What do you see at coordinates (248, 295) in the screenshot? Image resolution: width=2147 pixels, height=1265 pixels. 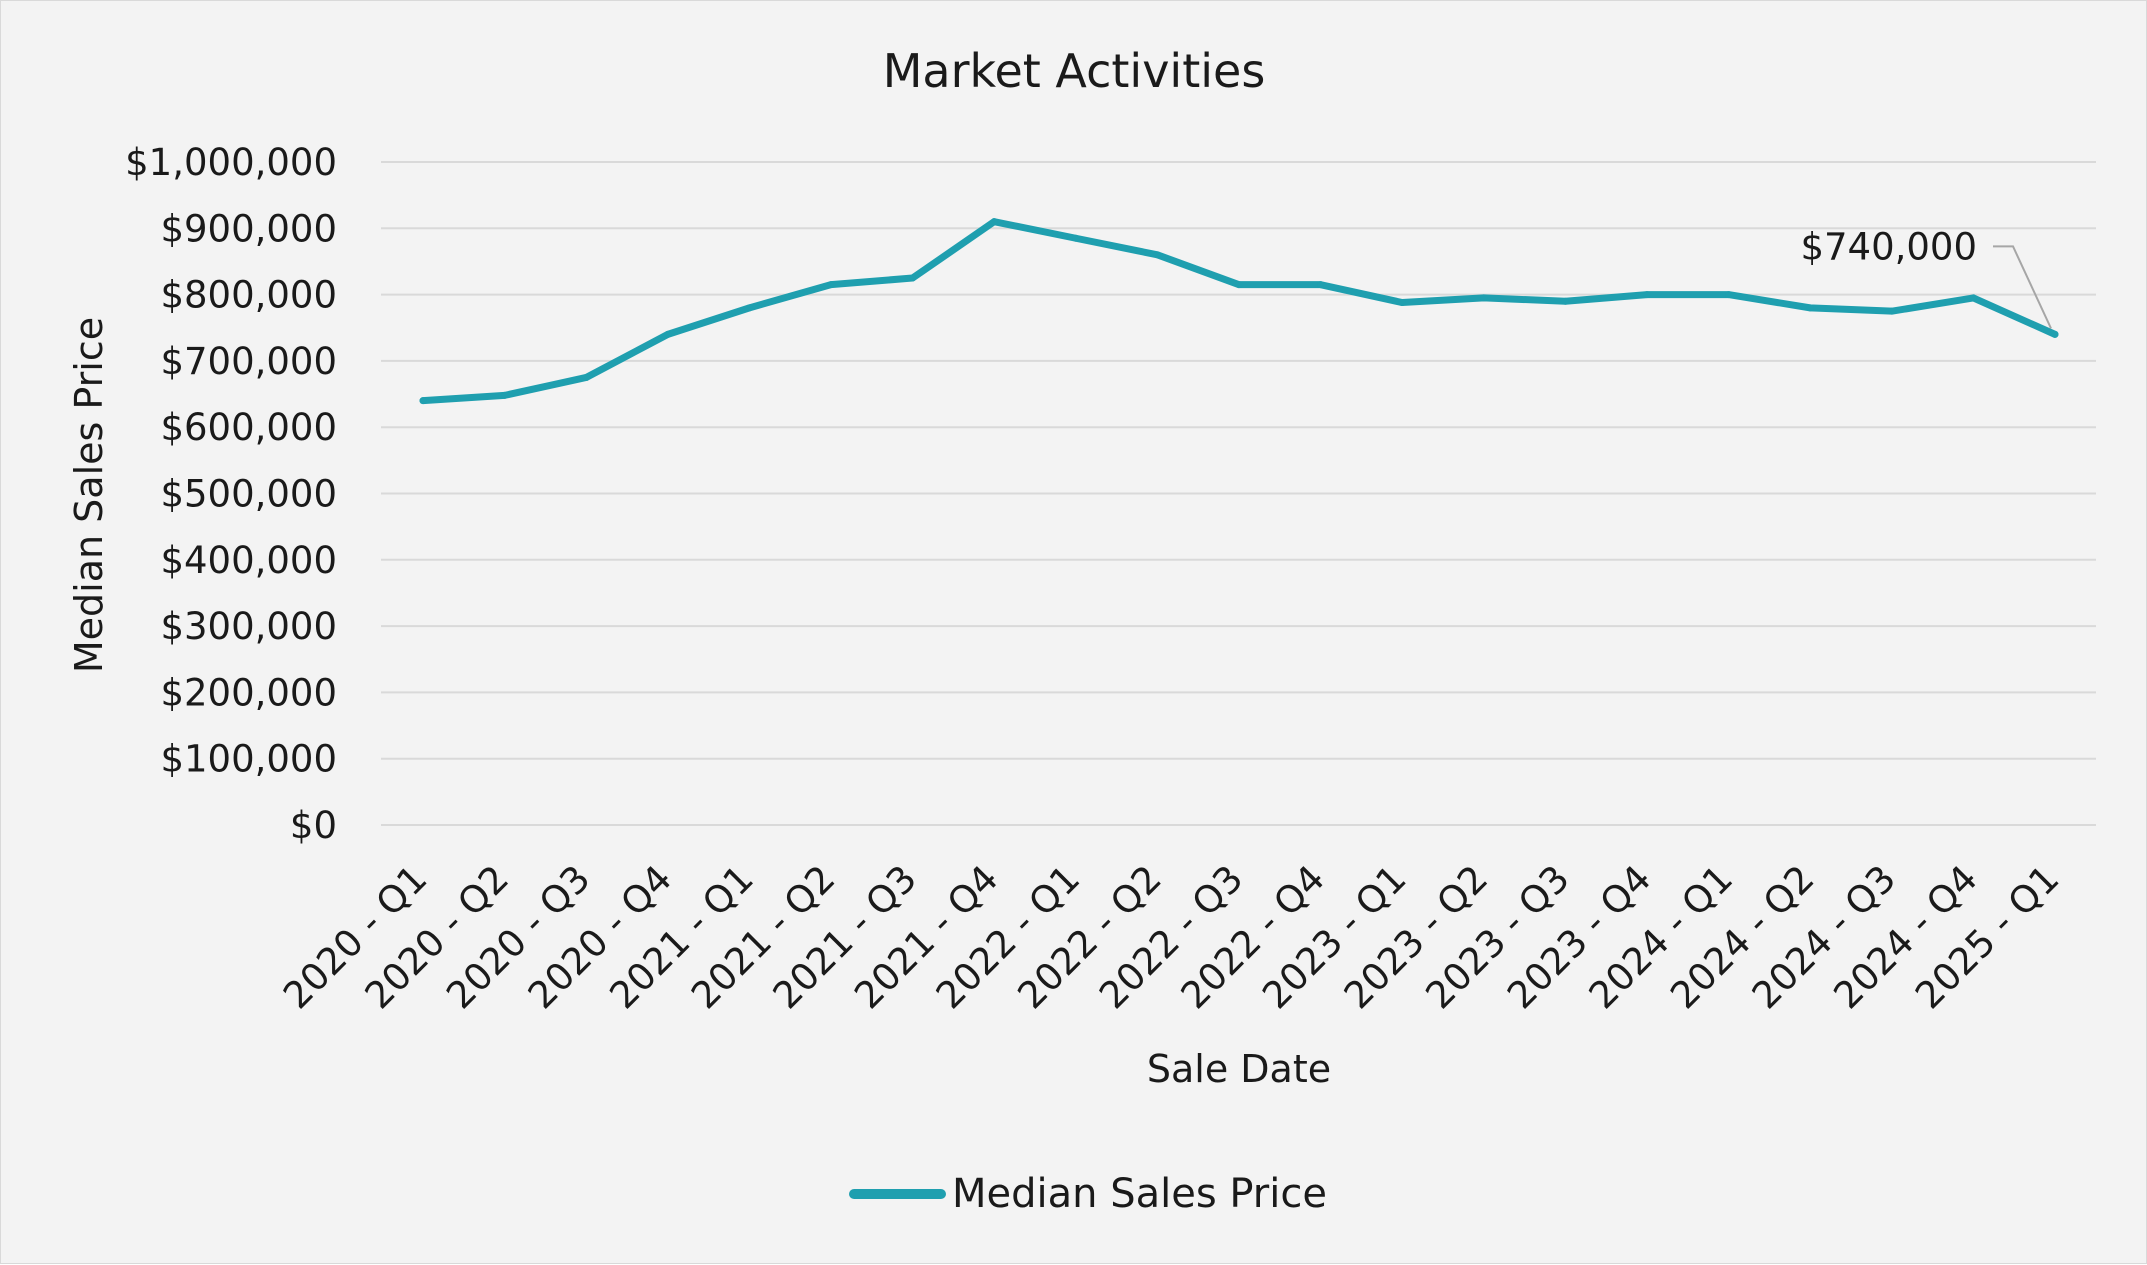 I see `y-tick-label: $800,000` at bounding box center [248, 295].